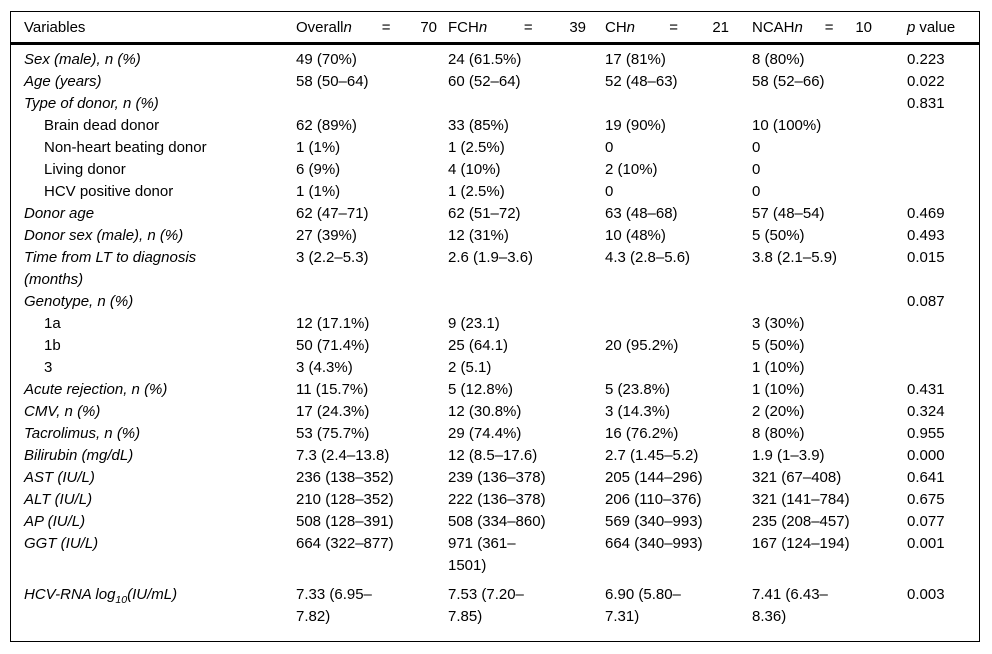 Image resolution: width=992 pixels, height=654 pixels. Describe the element at coordinates (787, 125) in the screenshot. I see `cell-ncah: 10 (100%)` at that location.